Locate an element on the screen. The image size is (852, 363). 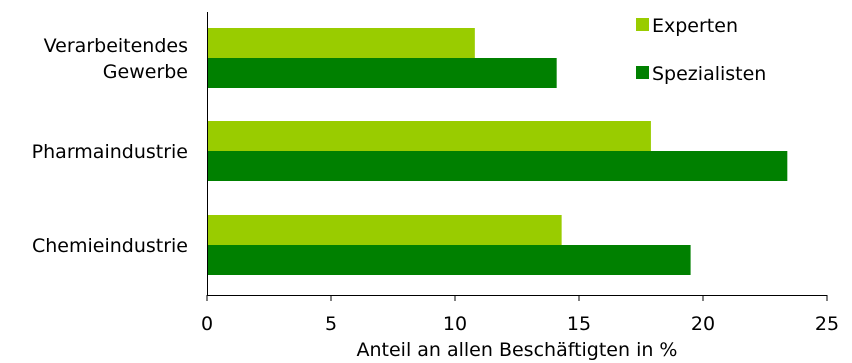
x-tick-label: 0 is located at coordinates (207, 324).